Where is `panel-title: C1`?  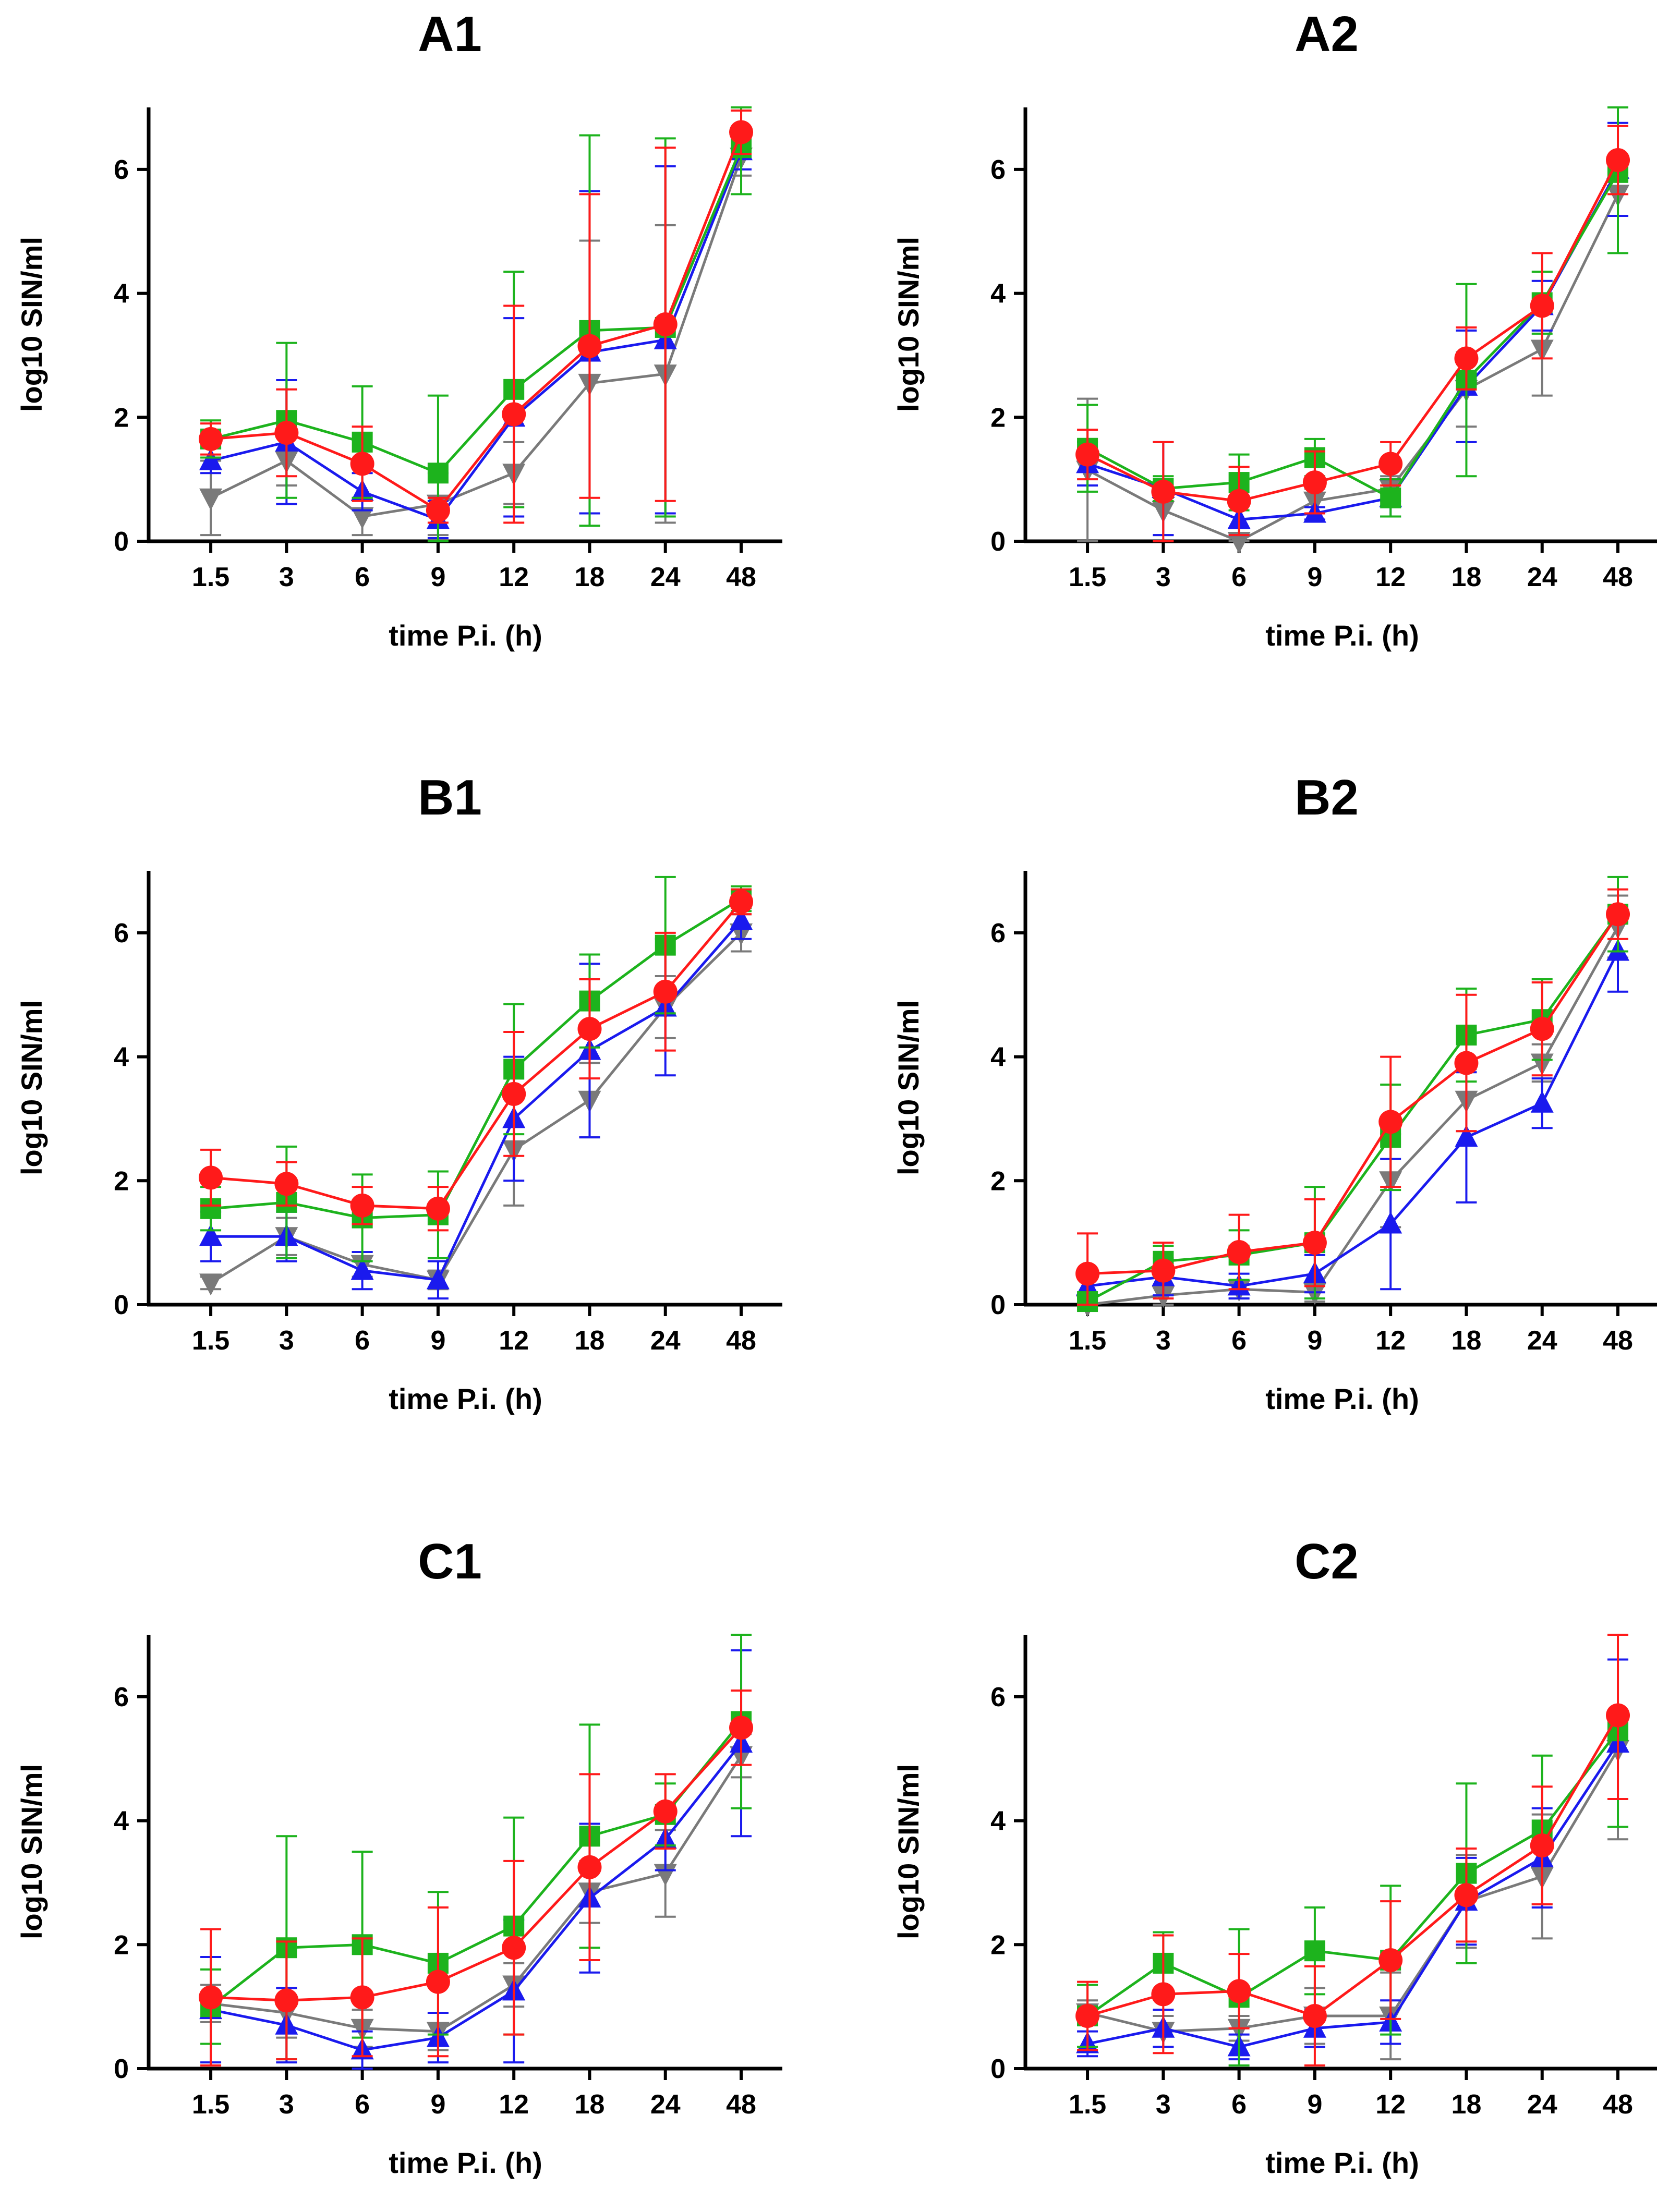
panel-title: C1 is located at coordinates (450, 1561).